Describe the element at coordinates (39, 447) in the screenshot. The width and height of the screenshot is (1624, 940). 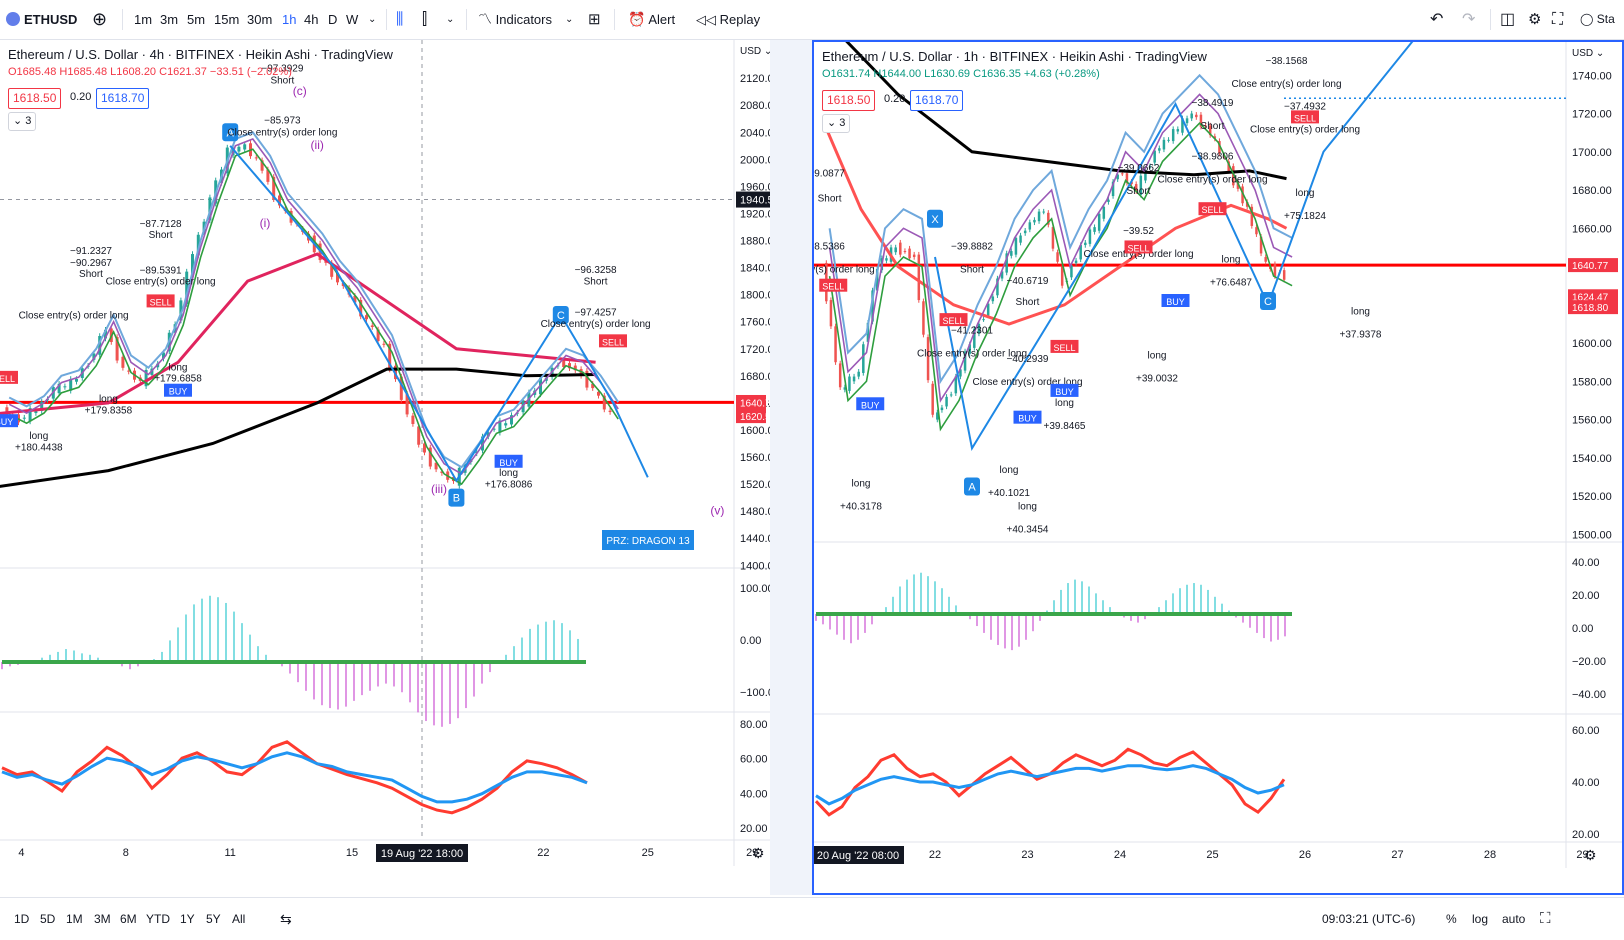
I see `strategy-annotation: +180.4438` at that location.